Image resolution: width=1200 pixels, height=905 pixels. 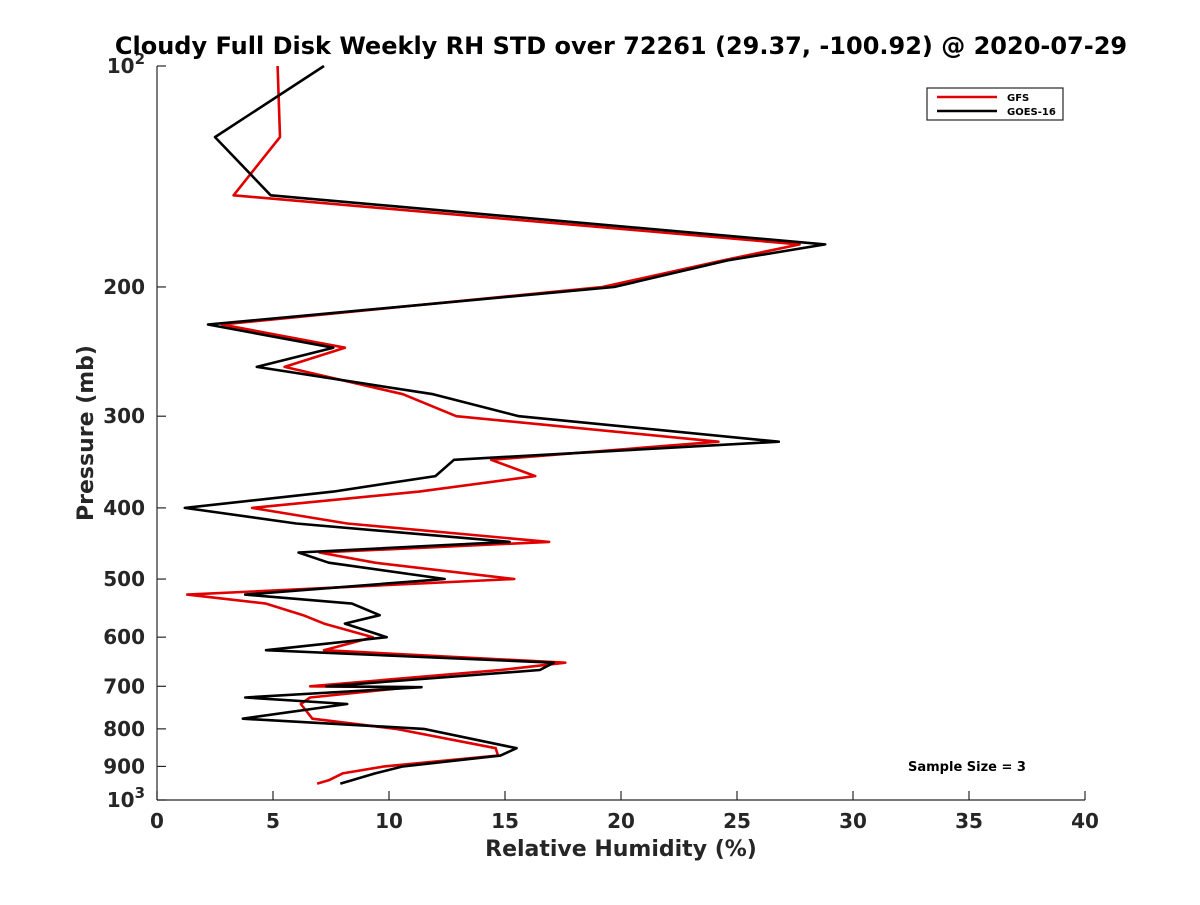 I want to click on y-tick-label-600: 600, so click(x=124, y=637).